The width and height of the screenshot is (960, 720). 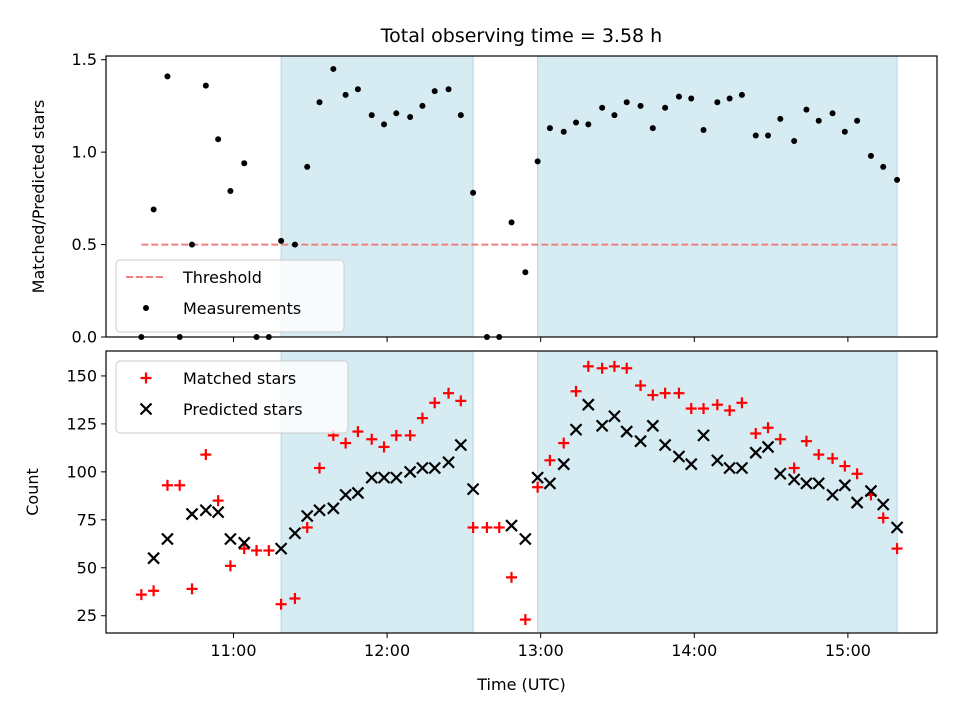 What do you see at coordinates (717, 196) in the screenshot?
I see `observing-window-band` at bounding box center [717, 196].